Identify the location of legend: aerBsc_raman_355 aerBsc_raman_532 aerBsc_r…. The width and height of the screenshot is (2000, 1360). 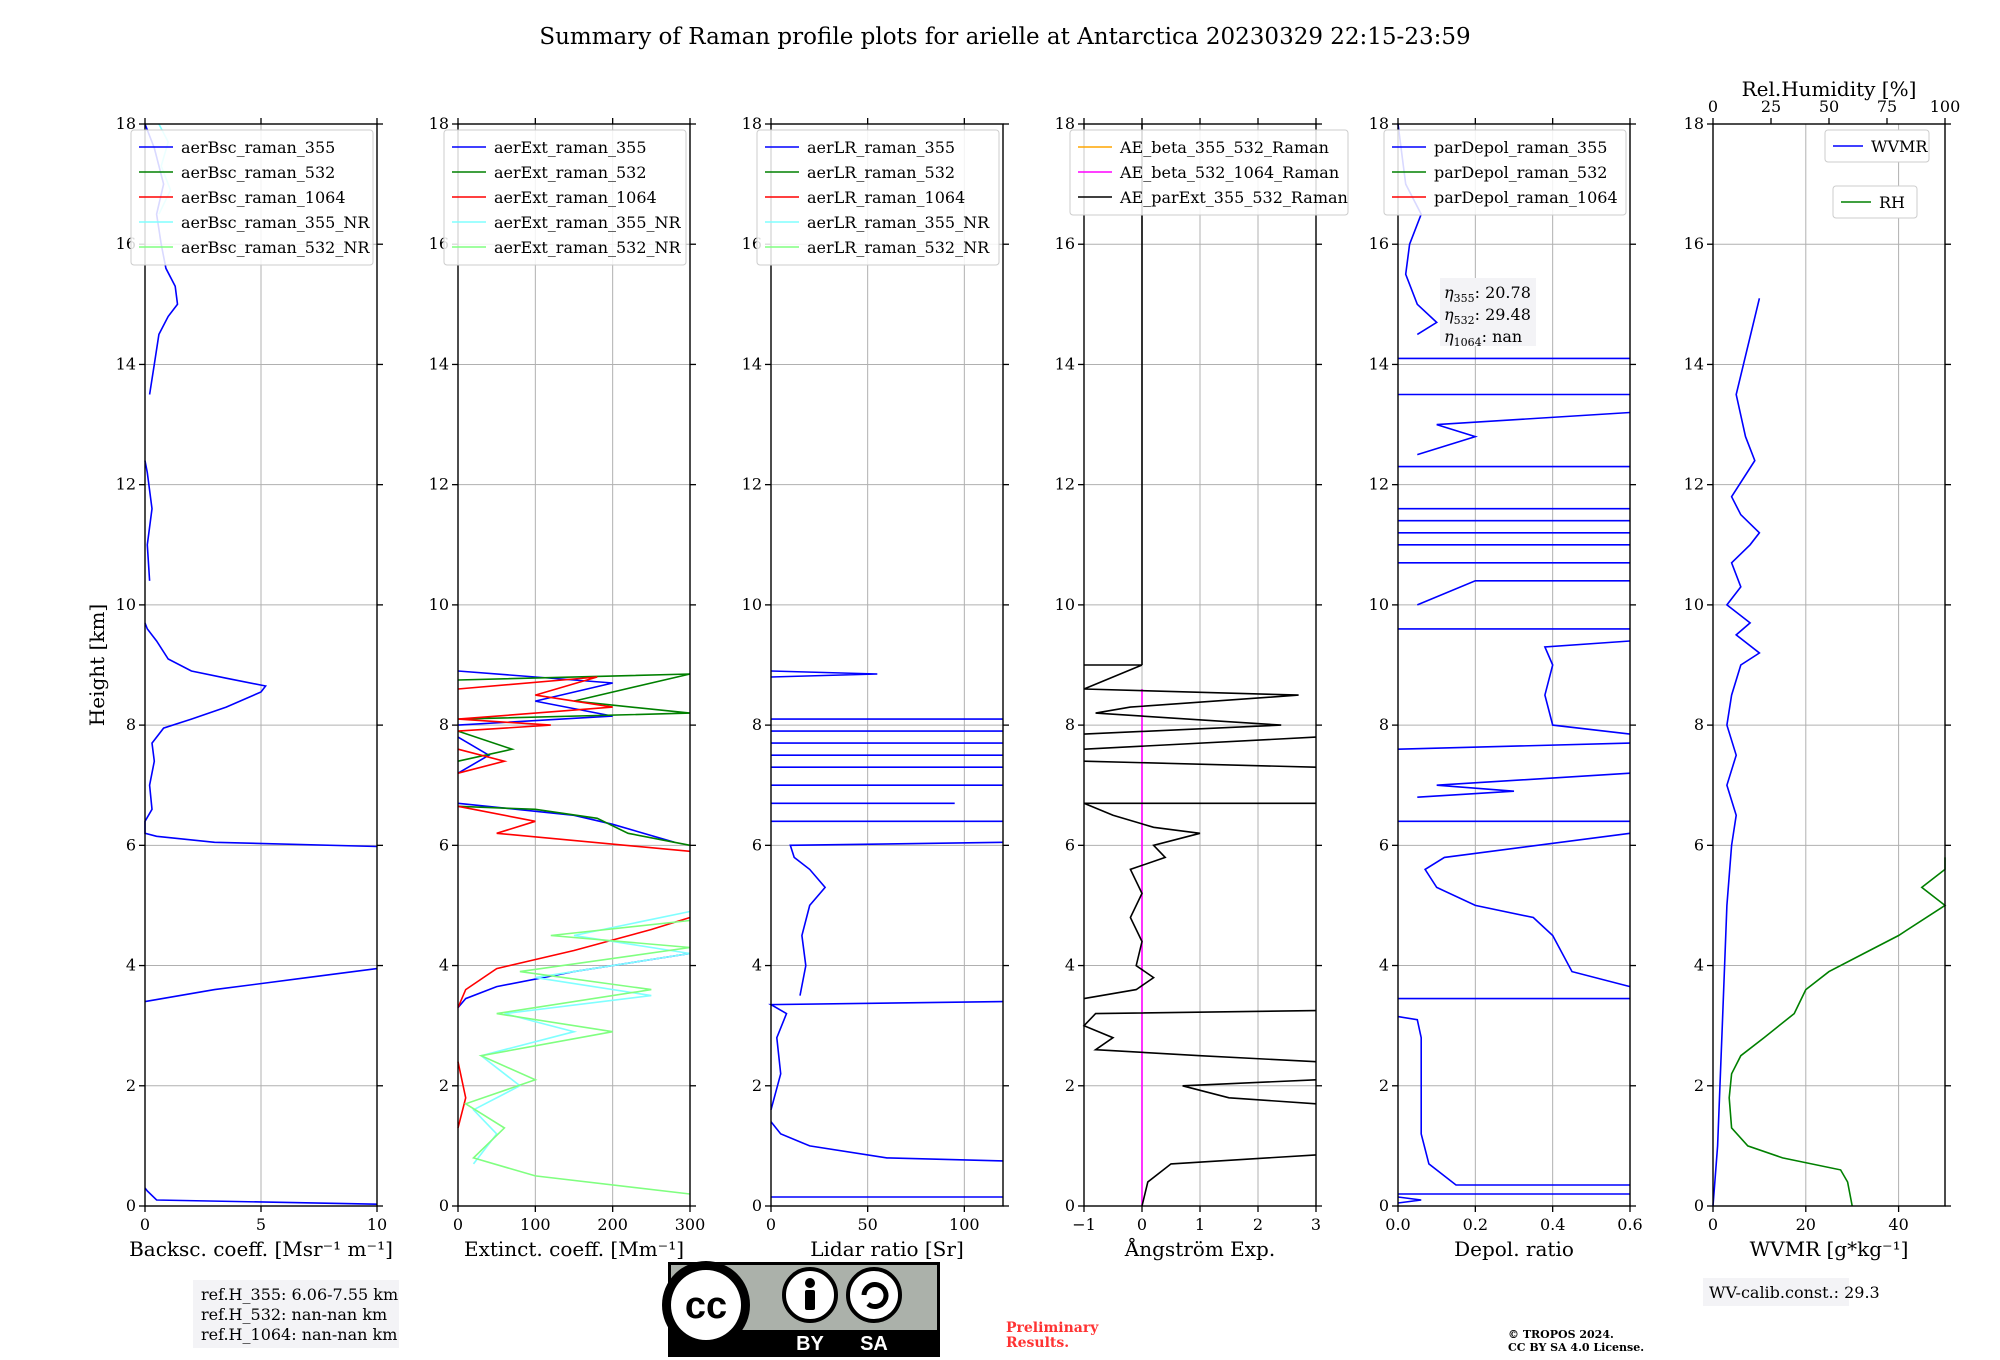
(252, 197).